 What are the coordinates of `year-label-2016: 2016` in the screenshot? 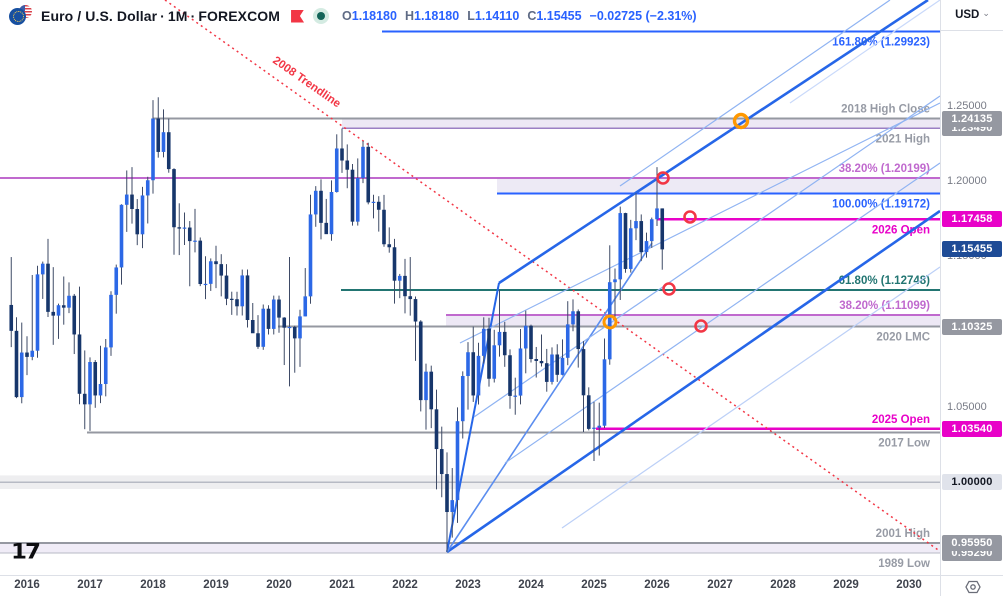 It's located at (27, 585).